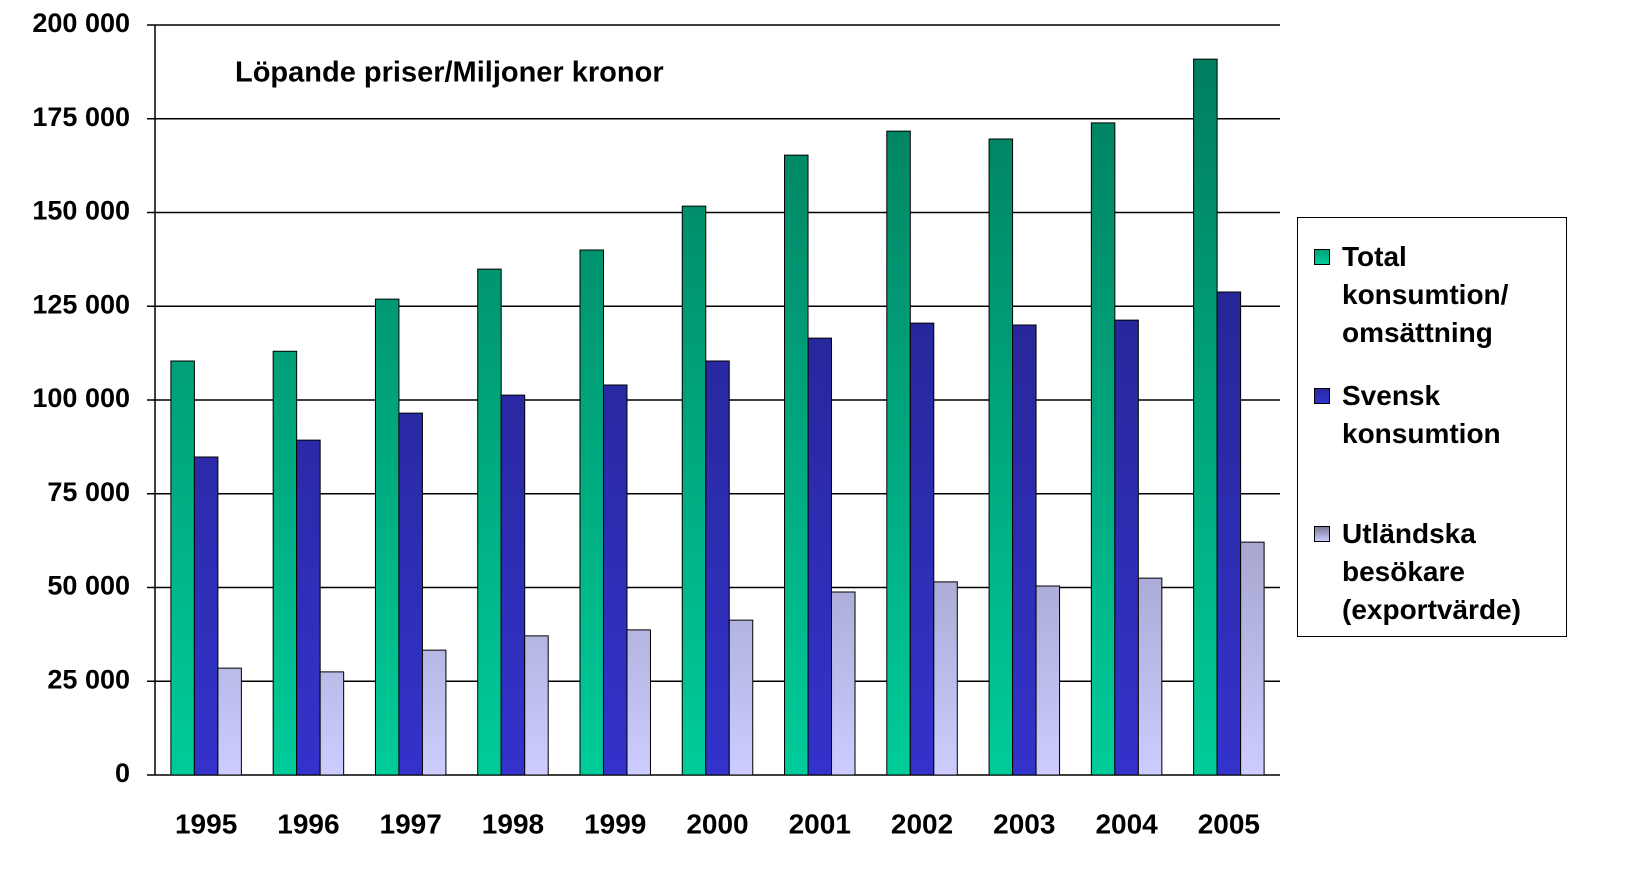  What do you see at coordinates (88, 492) in the screenshot?
I see `y-tick-label: 75 000` at bounding box center [88, 492].